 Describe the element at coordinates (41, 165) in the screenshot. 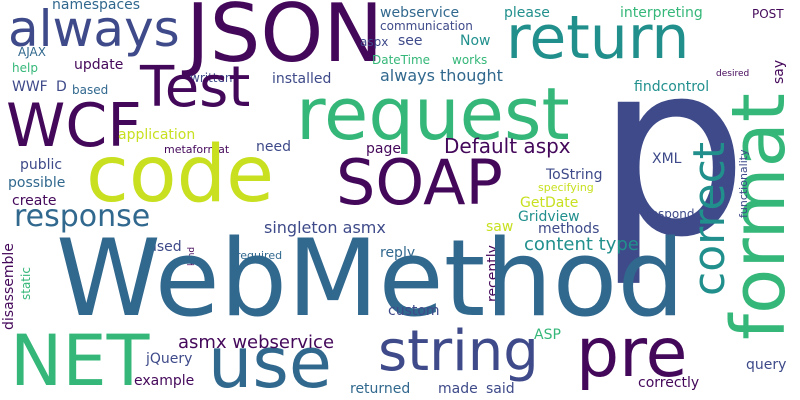

I see `word-public: public` at that location.